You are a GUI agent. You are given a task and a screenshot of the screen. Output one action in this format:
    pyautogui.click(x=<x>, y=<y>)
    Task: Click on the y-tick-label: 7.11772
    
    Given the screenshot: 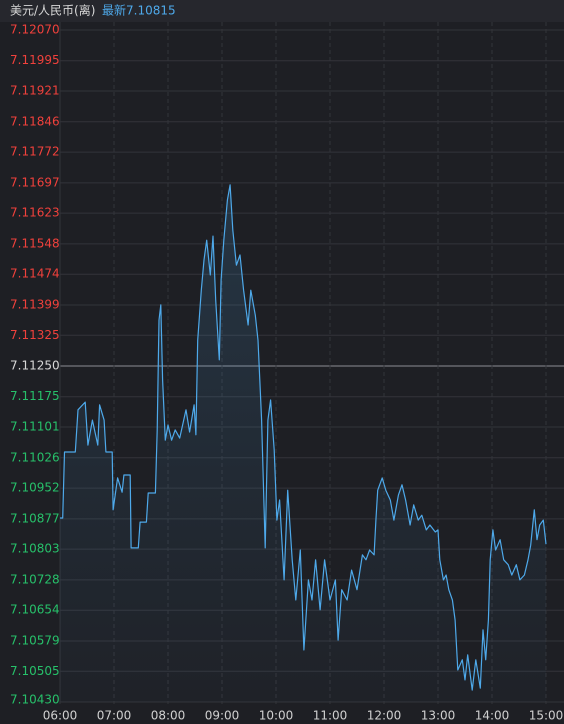 What is the action you would take?
    pyautogui.click(x=35, y=152)
    